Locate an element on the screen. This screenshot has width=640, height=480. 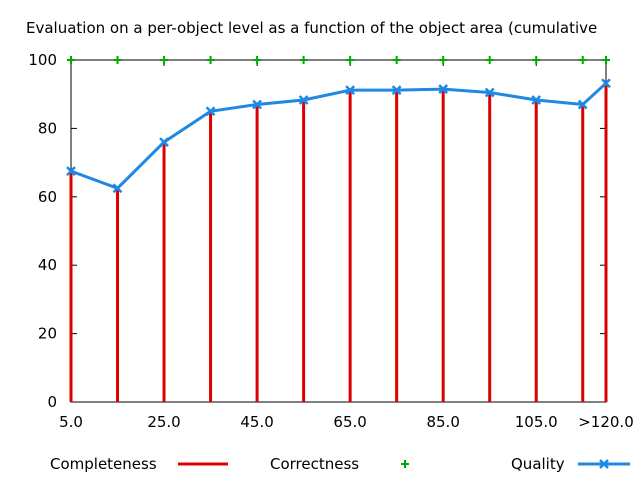
x-tick-label: 25.0 is located at coordinates (163, 422).